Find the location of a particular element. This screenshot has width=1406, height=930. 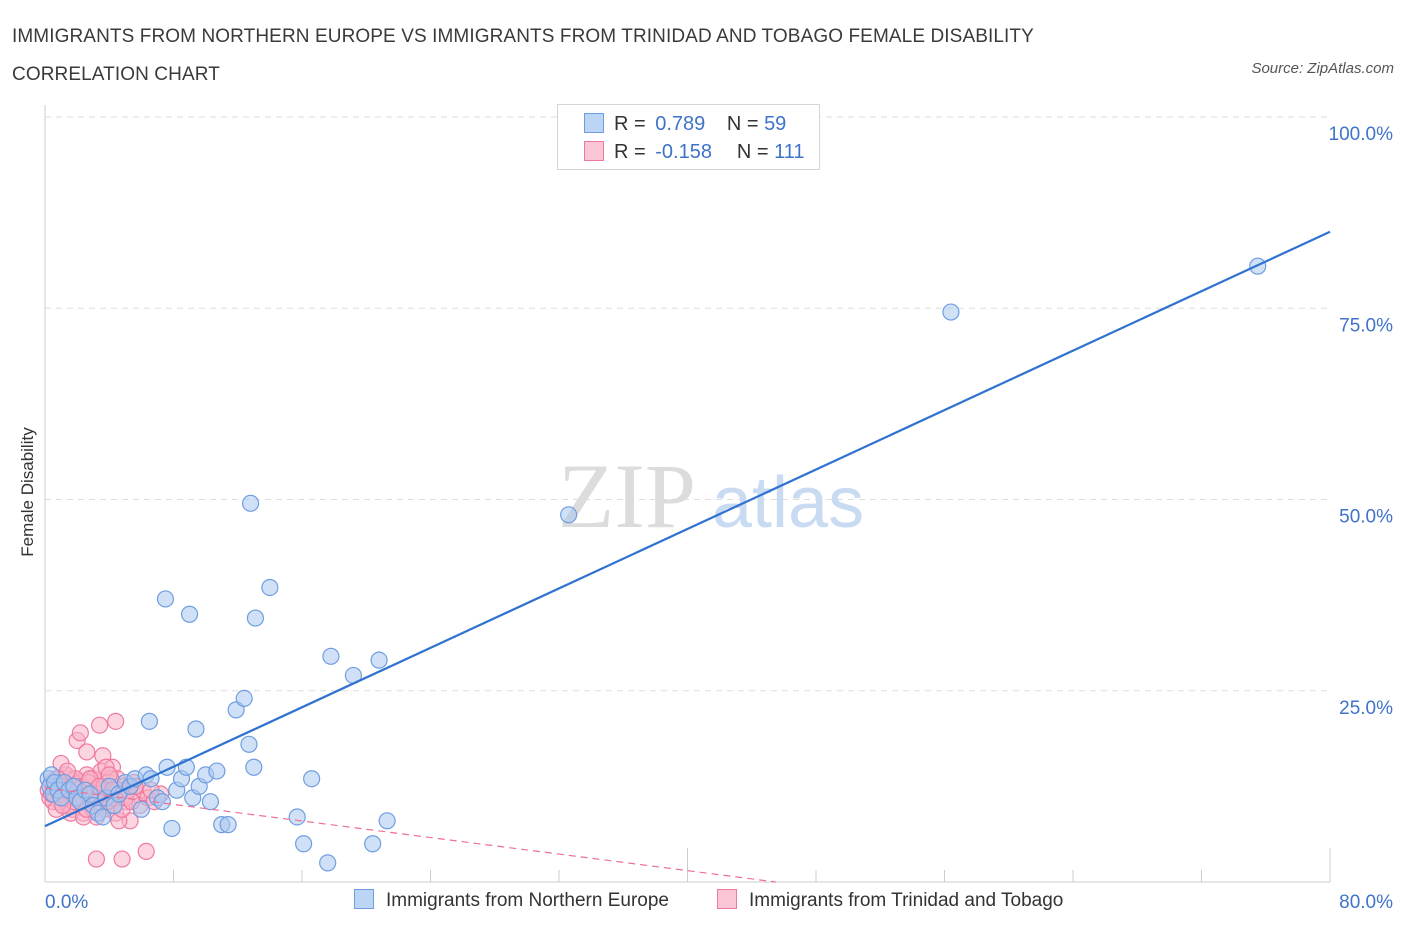

y-tick-label: 25.0% is located at coordinates (1366, 708).